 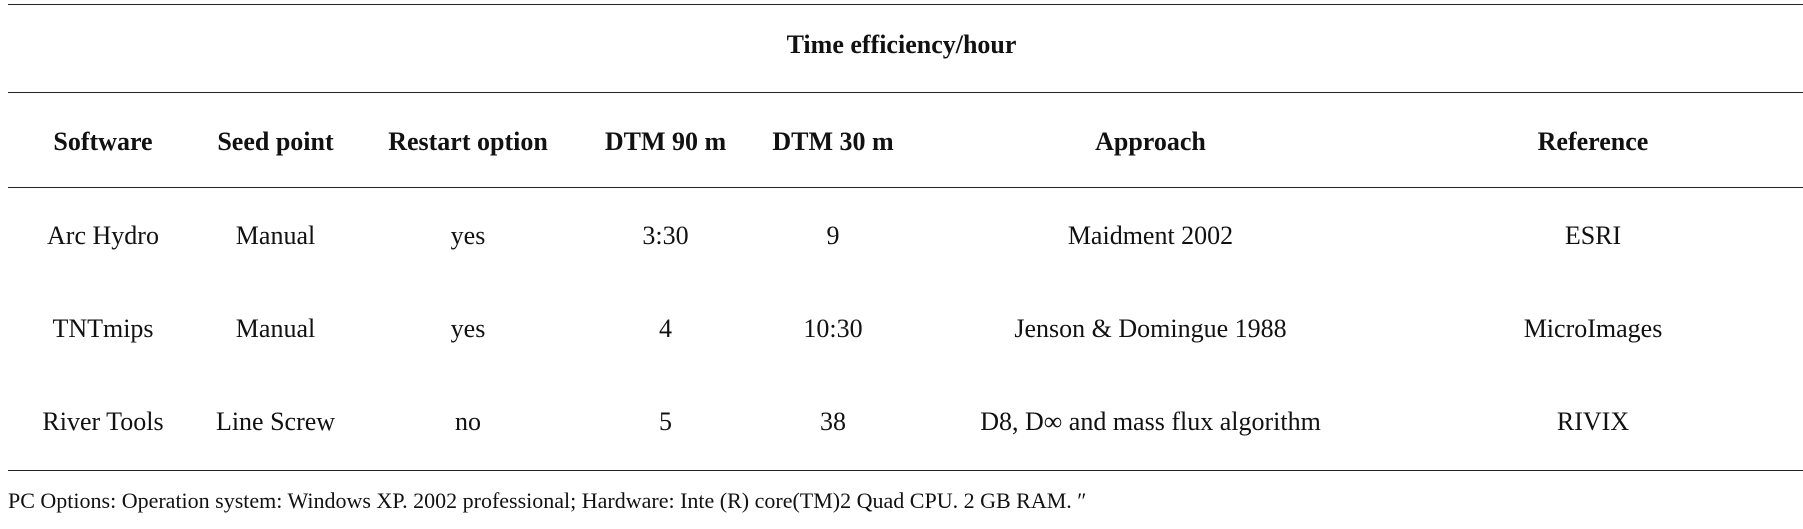 What do you see at coordinates (905, 92) in the screenshot?
I see `title-rule` at bounding box center [905, 92].